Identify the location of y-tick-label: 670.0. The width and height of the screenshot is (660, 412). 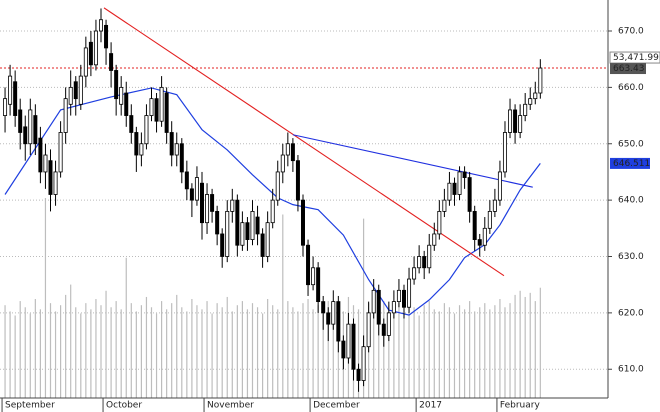
(631, 32).